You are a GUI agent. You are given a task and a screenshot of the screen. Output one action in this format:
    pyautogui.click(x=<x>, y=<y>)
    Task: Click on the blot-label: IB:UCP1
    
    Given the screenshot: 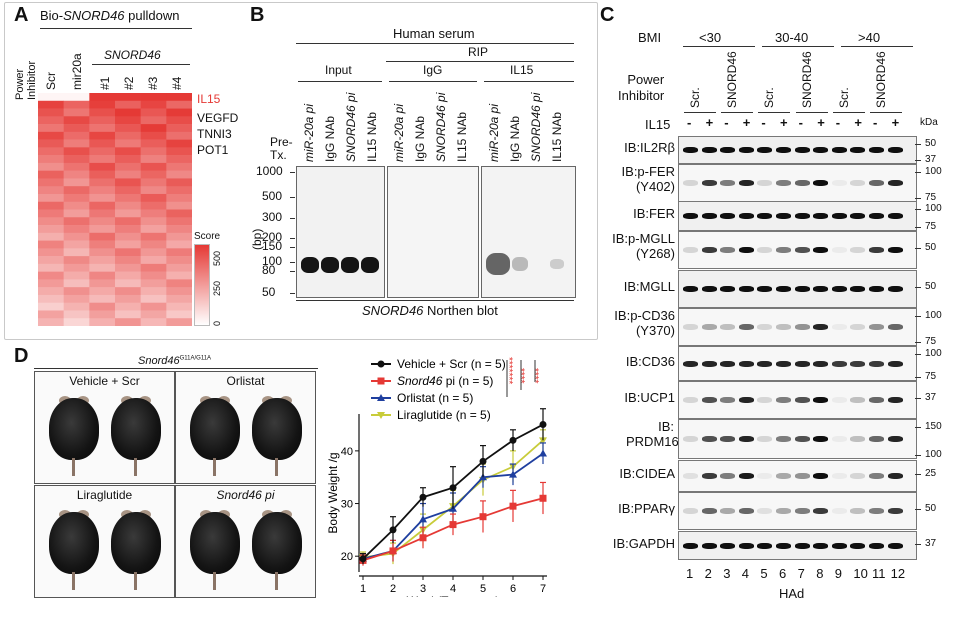 What is the action you would take?
    pyautogui.click(x=649, y=397)
    